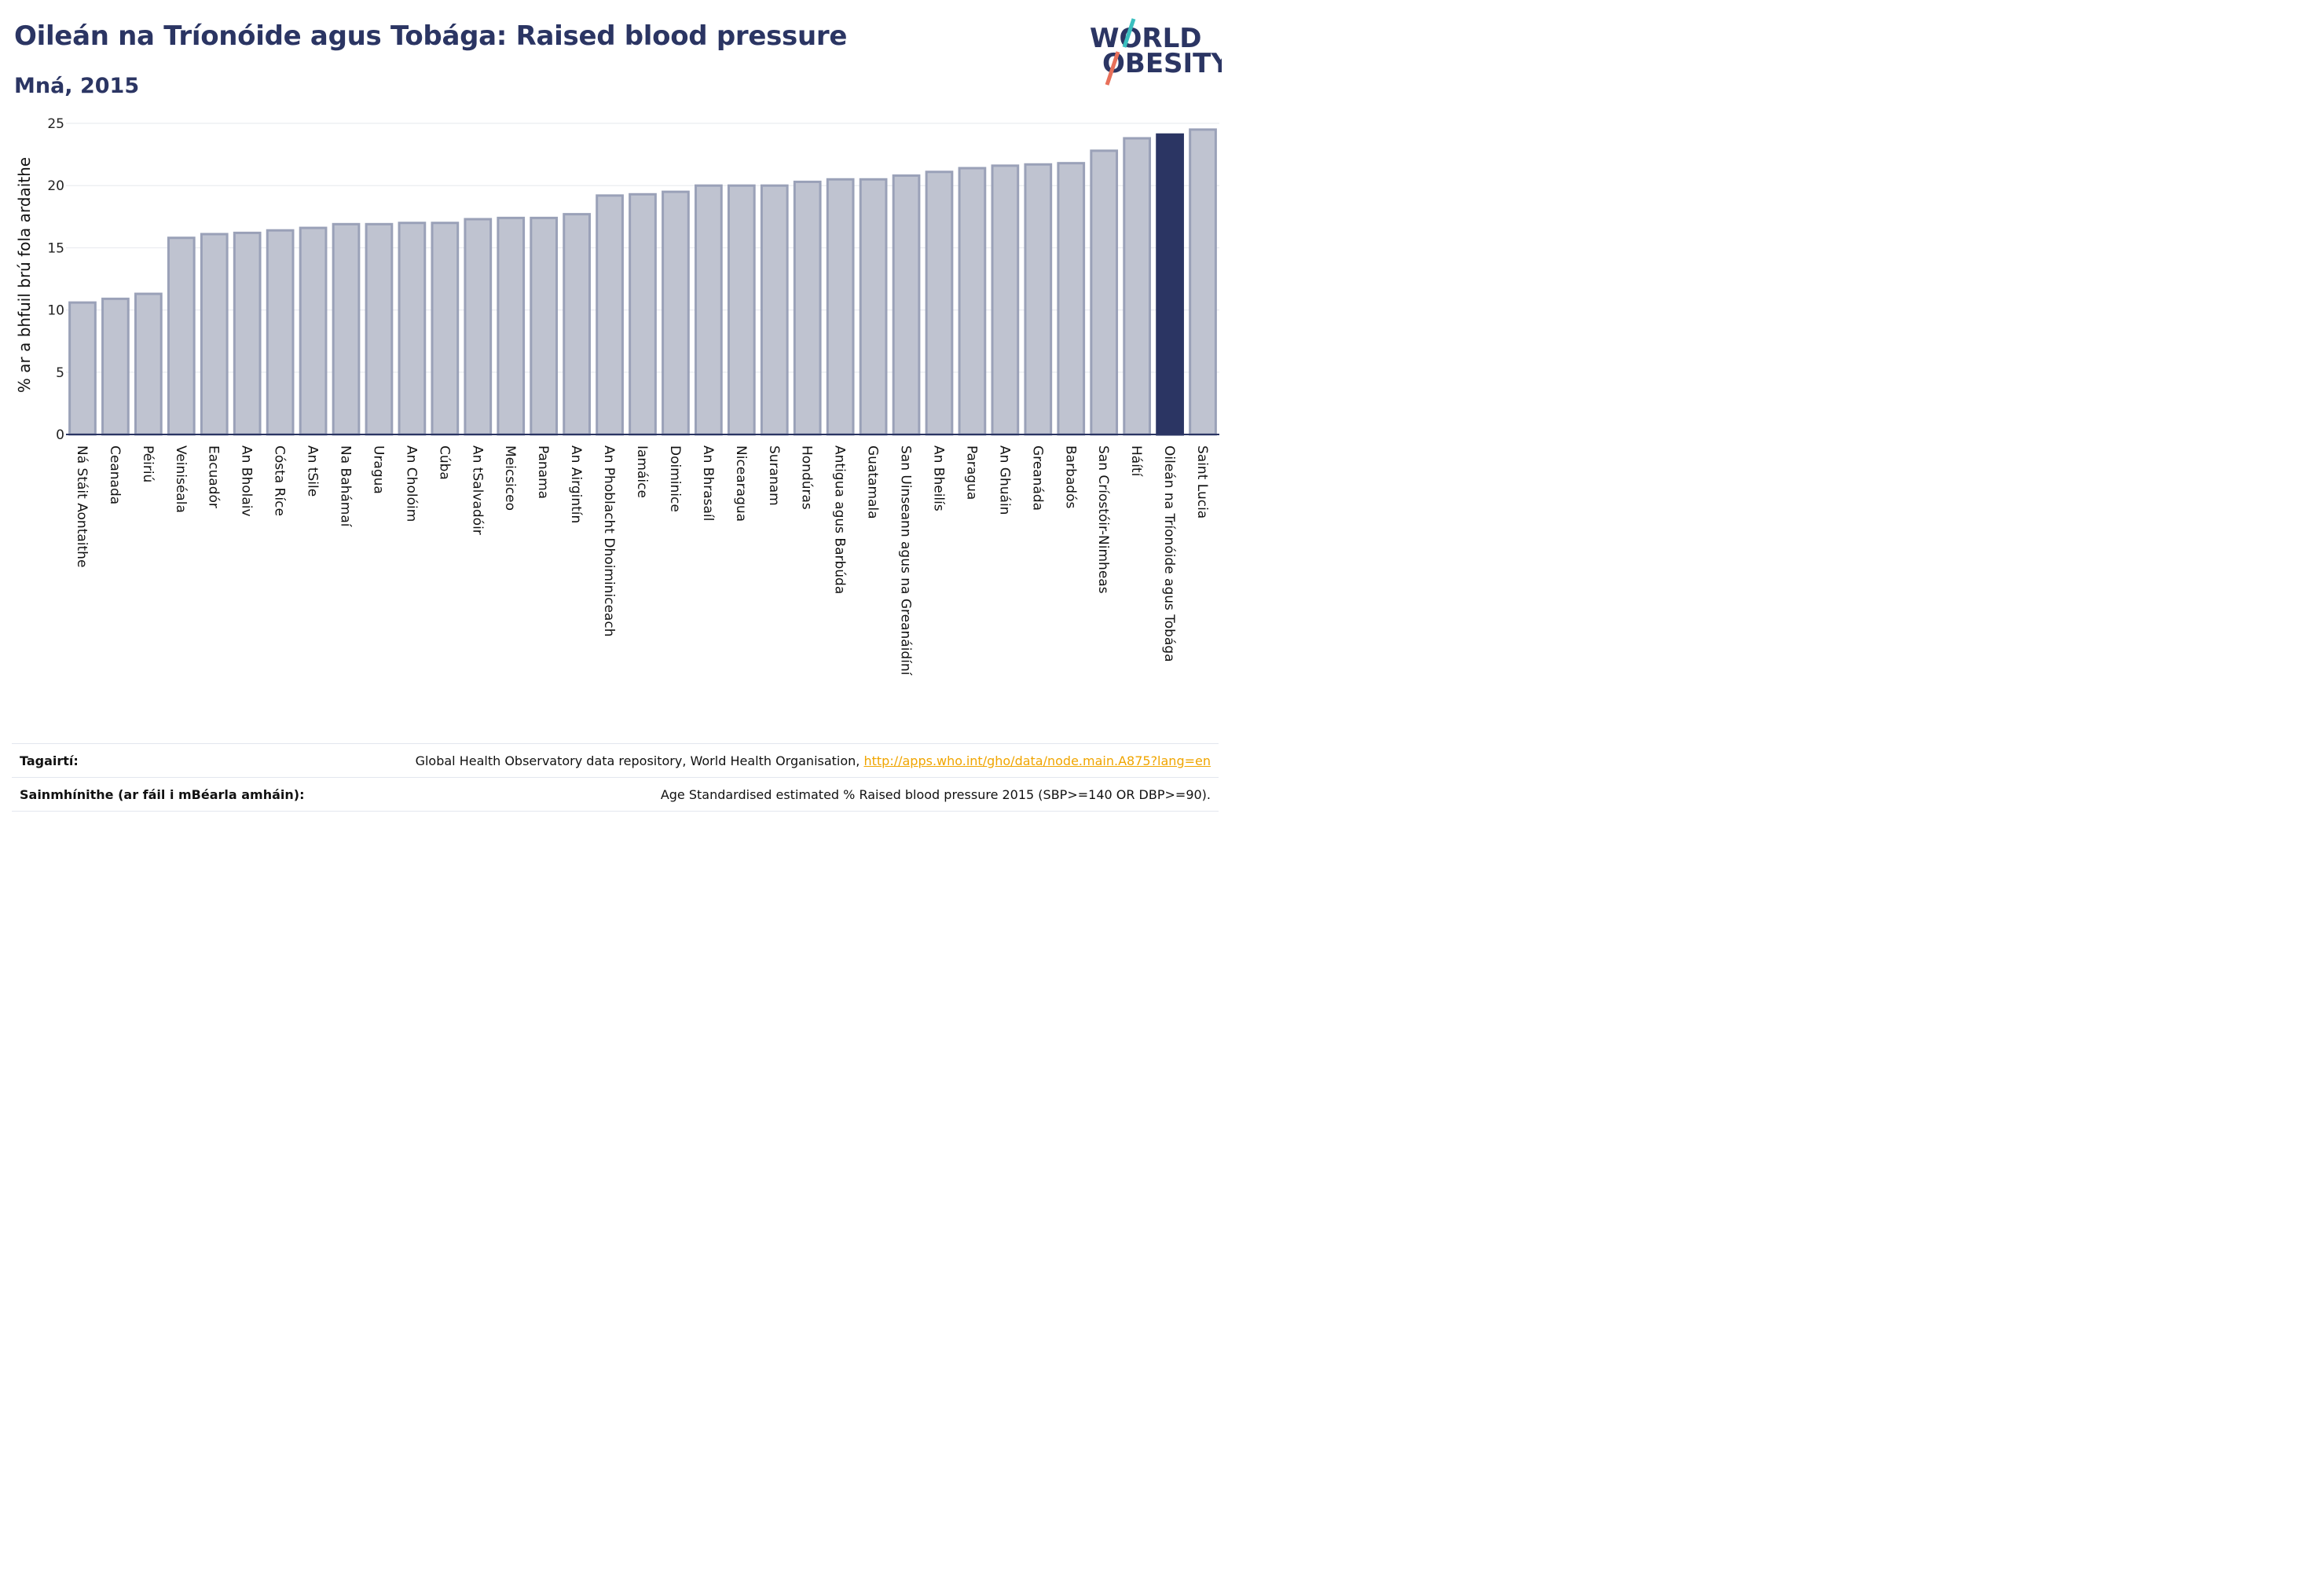  What do you see at coordinates (162, 794) in the screenshot?
I see `definitions-label: Sainmhínithe (ar fáil i mBéarla amháin):` at bounding box center [162, 794].